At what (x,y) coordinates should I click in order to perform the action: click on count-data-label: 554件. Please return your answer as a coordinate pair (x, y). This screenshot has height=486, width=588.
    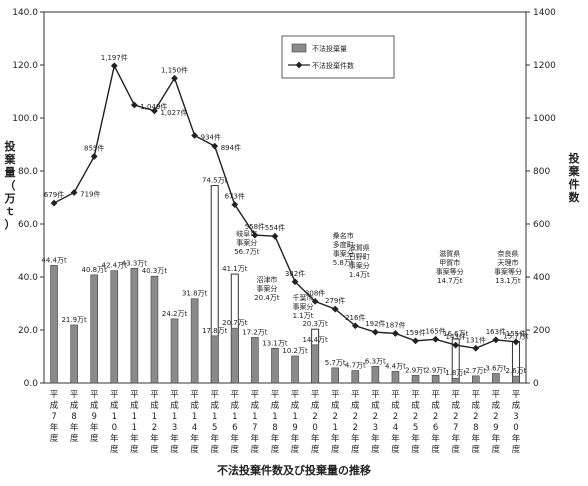
    Looking at the image, I should click on (275, 227).